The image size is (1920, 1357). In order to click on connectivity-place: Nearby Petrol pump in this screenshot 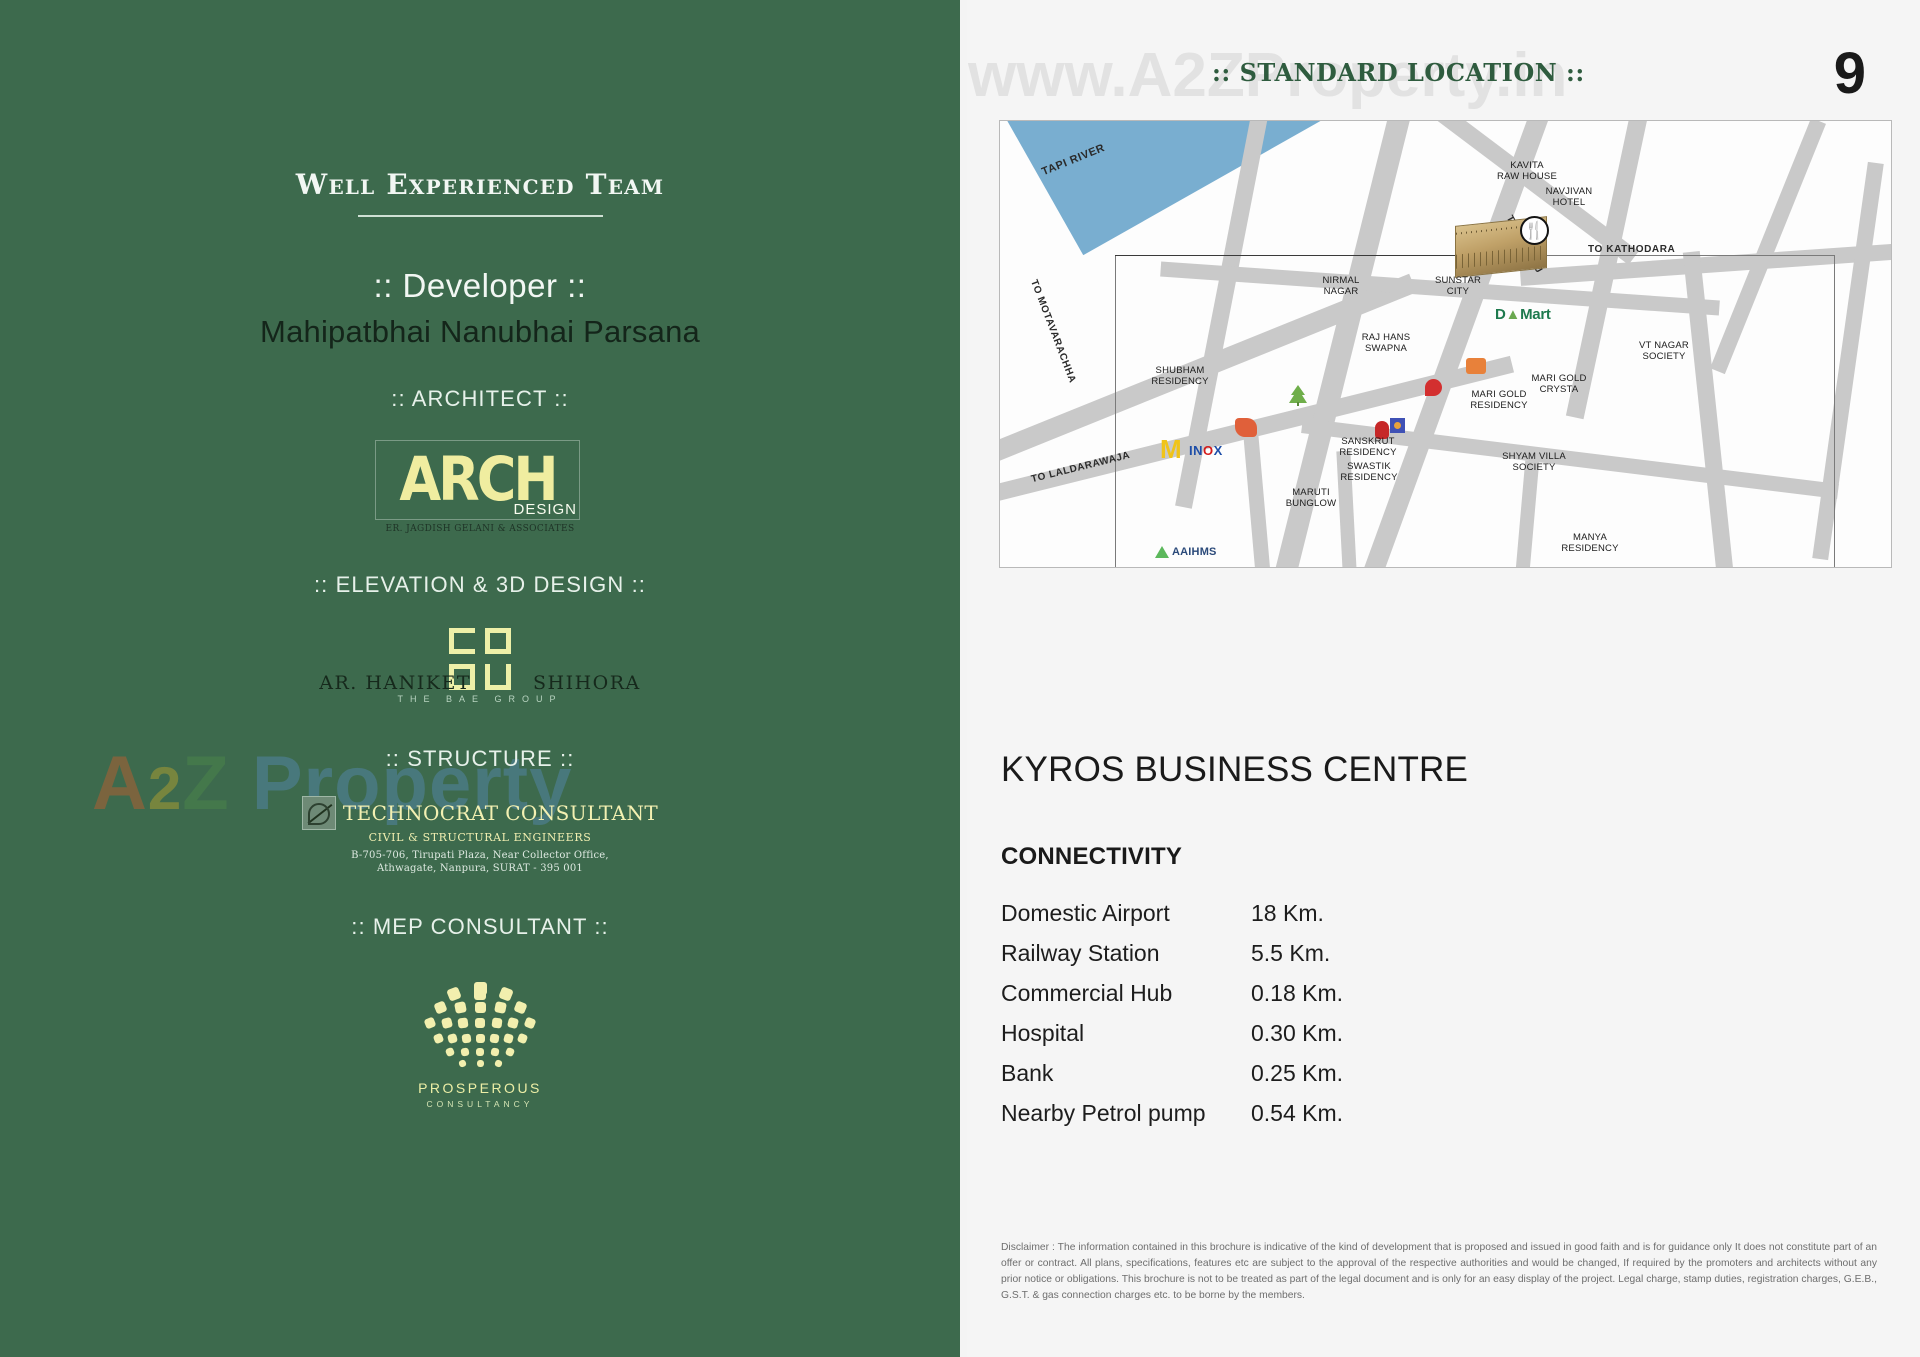, I will do `click(1103, 1112)`.